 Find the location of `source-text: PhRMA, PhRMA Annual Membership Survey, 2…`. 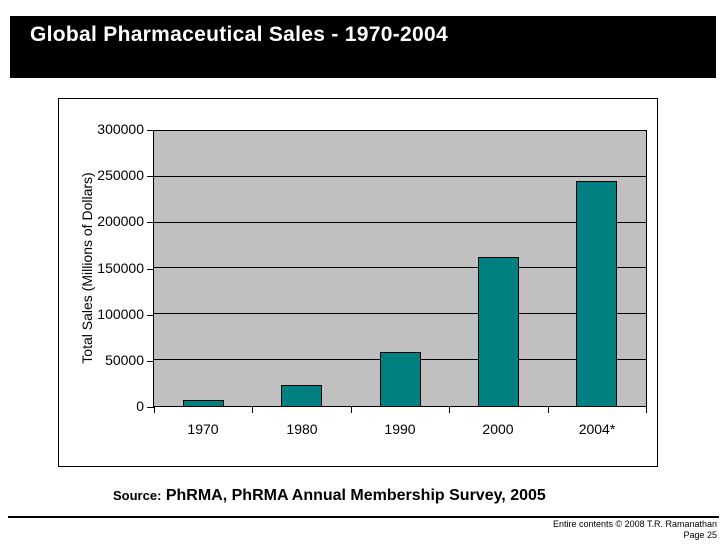

source-text: PhRMA, PhRMA Annual Membership Survey, 2… is located at coordinates (353, 495).